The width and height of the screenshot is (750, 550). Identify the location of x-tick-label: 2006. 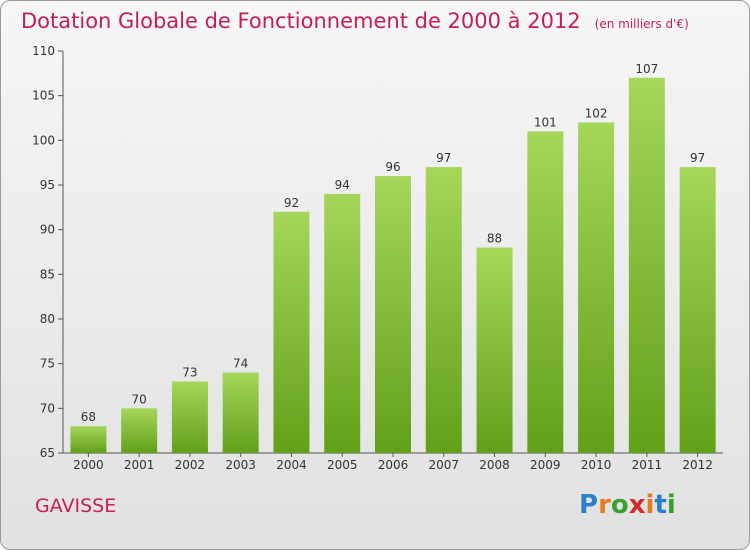
(393, 465).